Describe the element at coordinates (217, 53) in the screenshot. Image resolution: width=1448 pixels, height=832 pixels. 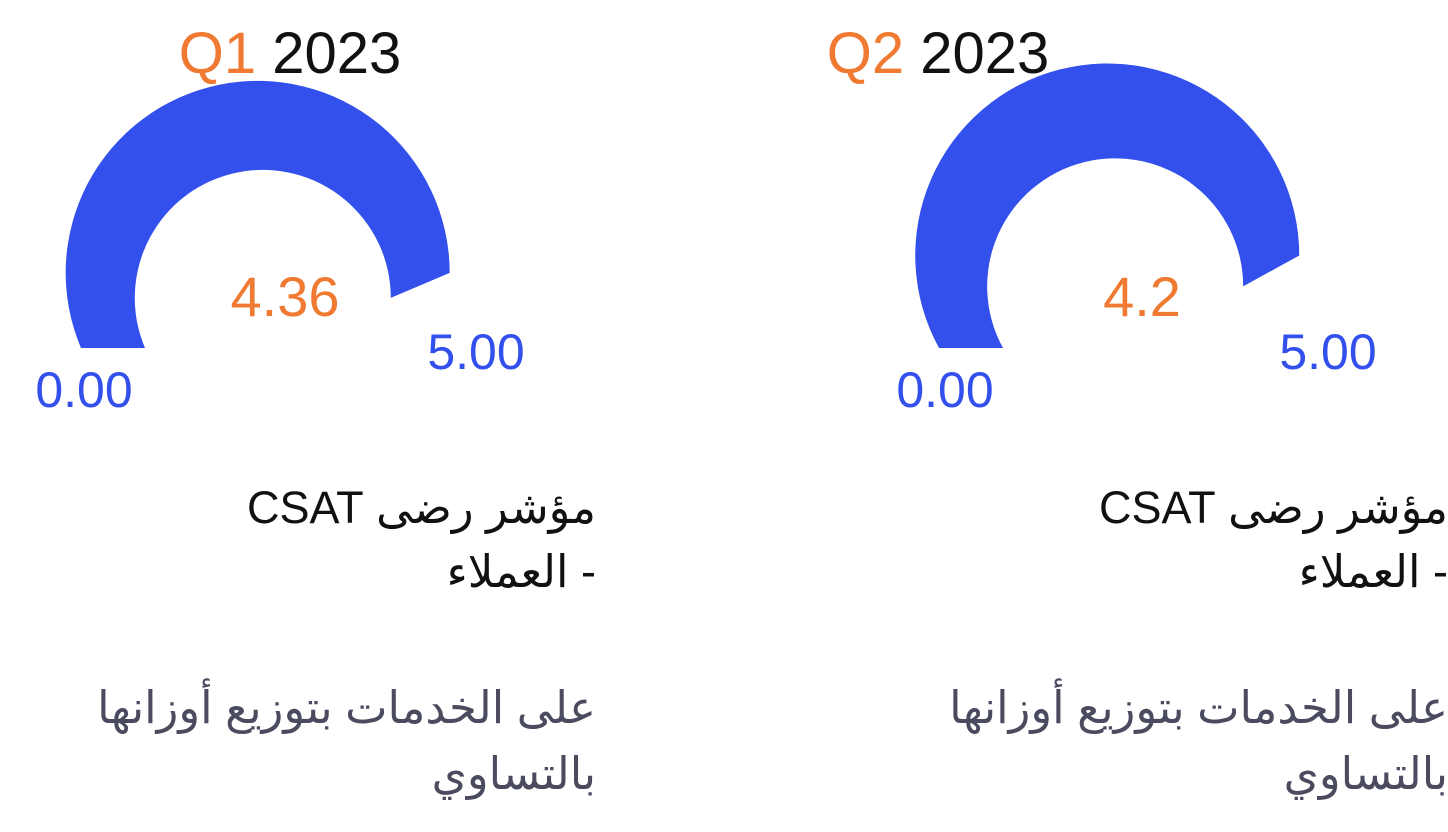
I see `quarter-label: Q1` at that location.